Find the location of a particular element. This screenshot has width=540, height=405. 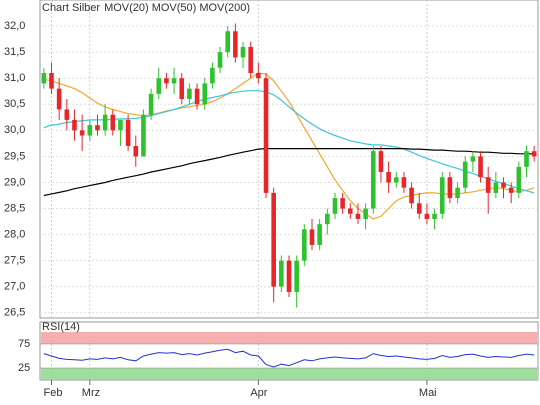

y-tick-label: 32,0 is located at coordinates (14, 26).